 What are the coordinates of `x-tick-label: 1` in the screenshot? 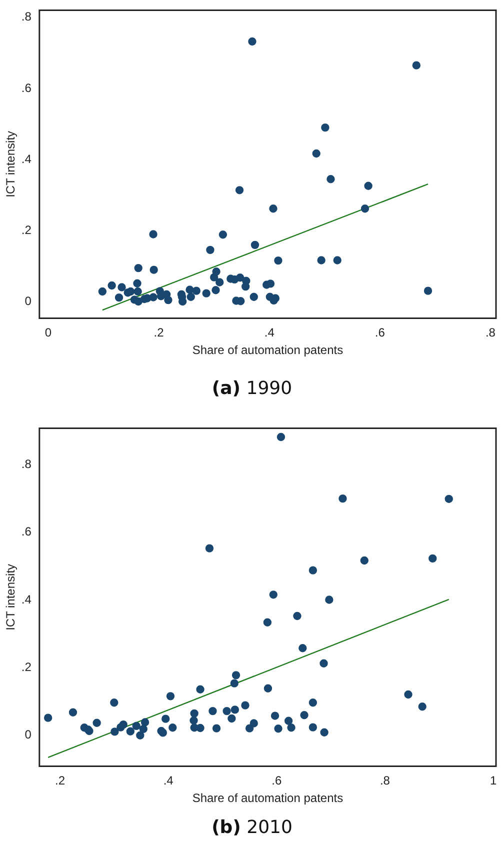 It's located at (493, 781).